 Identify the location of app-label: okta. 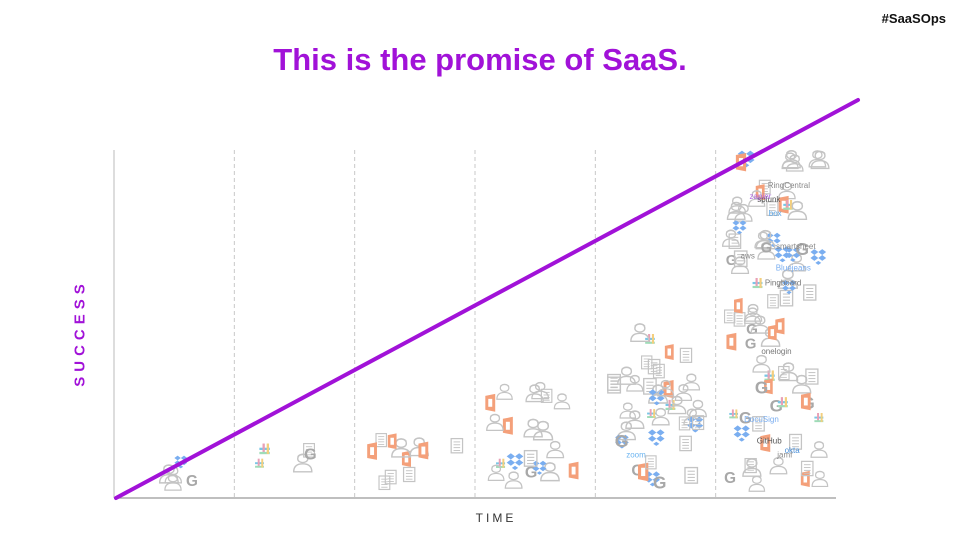
(793, 450).